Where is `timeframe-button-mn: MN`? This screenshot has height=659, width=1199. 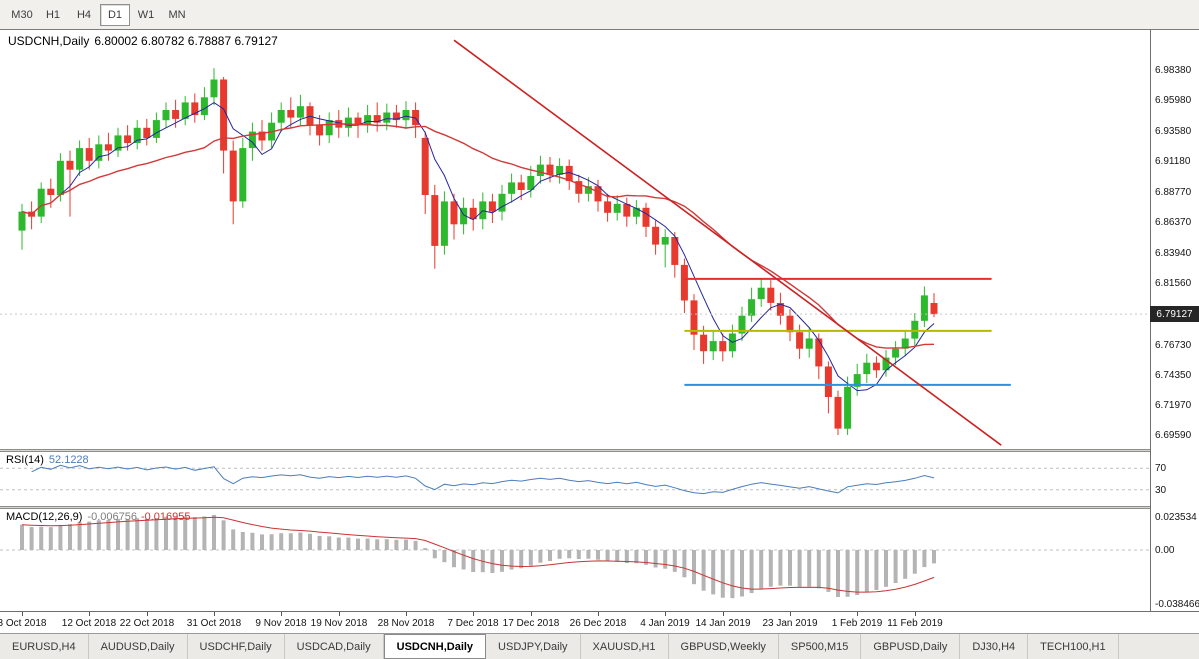 timeframe-button-mn: MN is located at coordinates (177, 14).